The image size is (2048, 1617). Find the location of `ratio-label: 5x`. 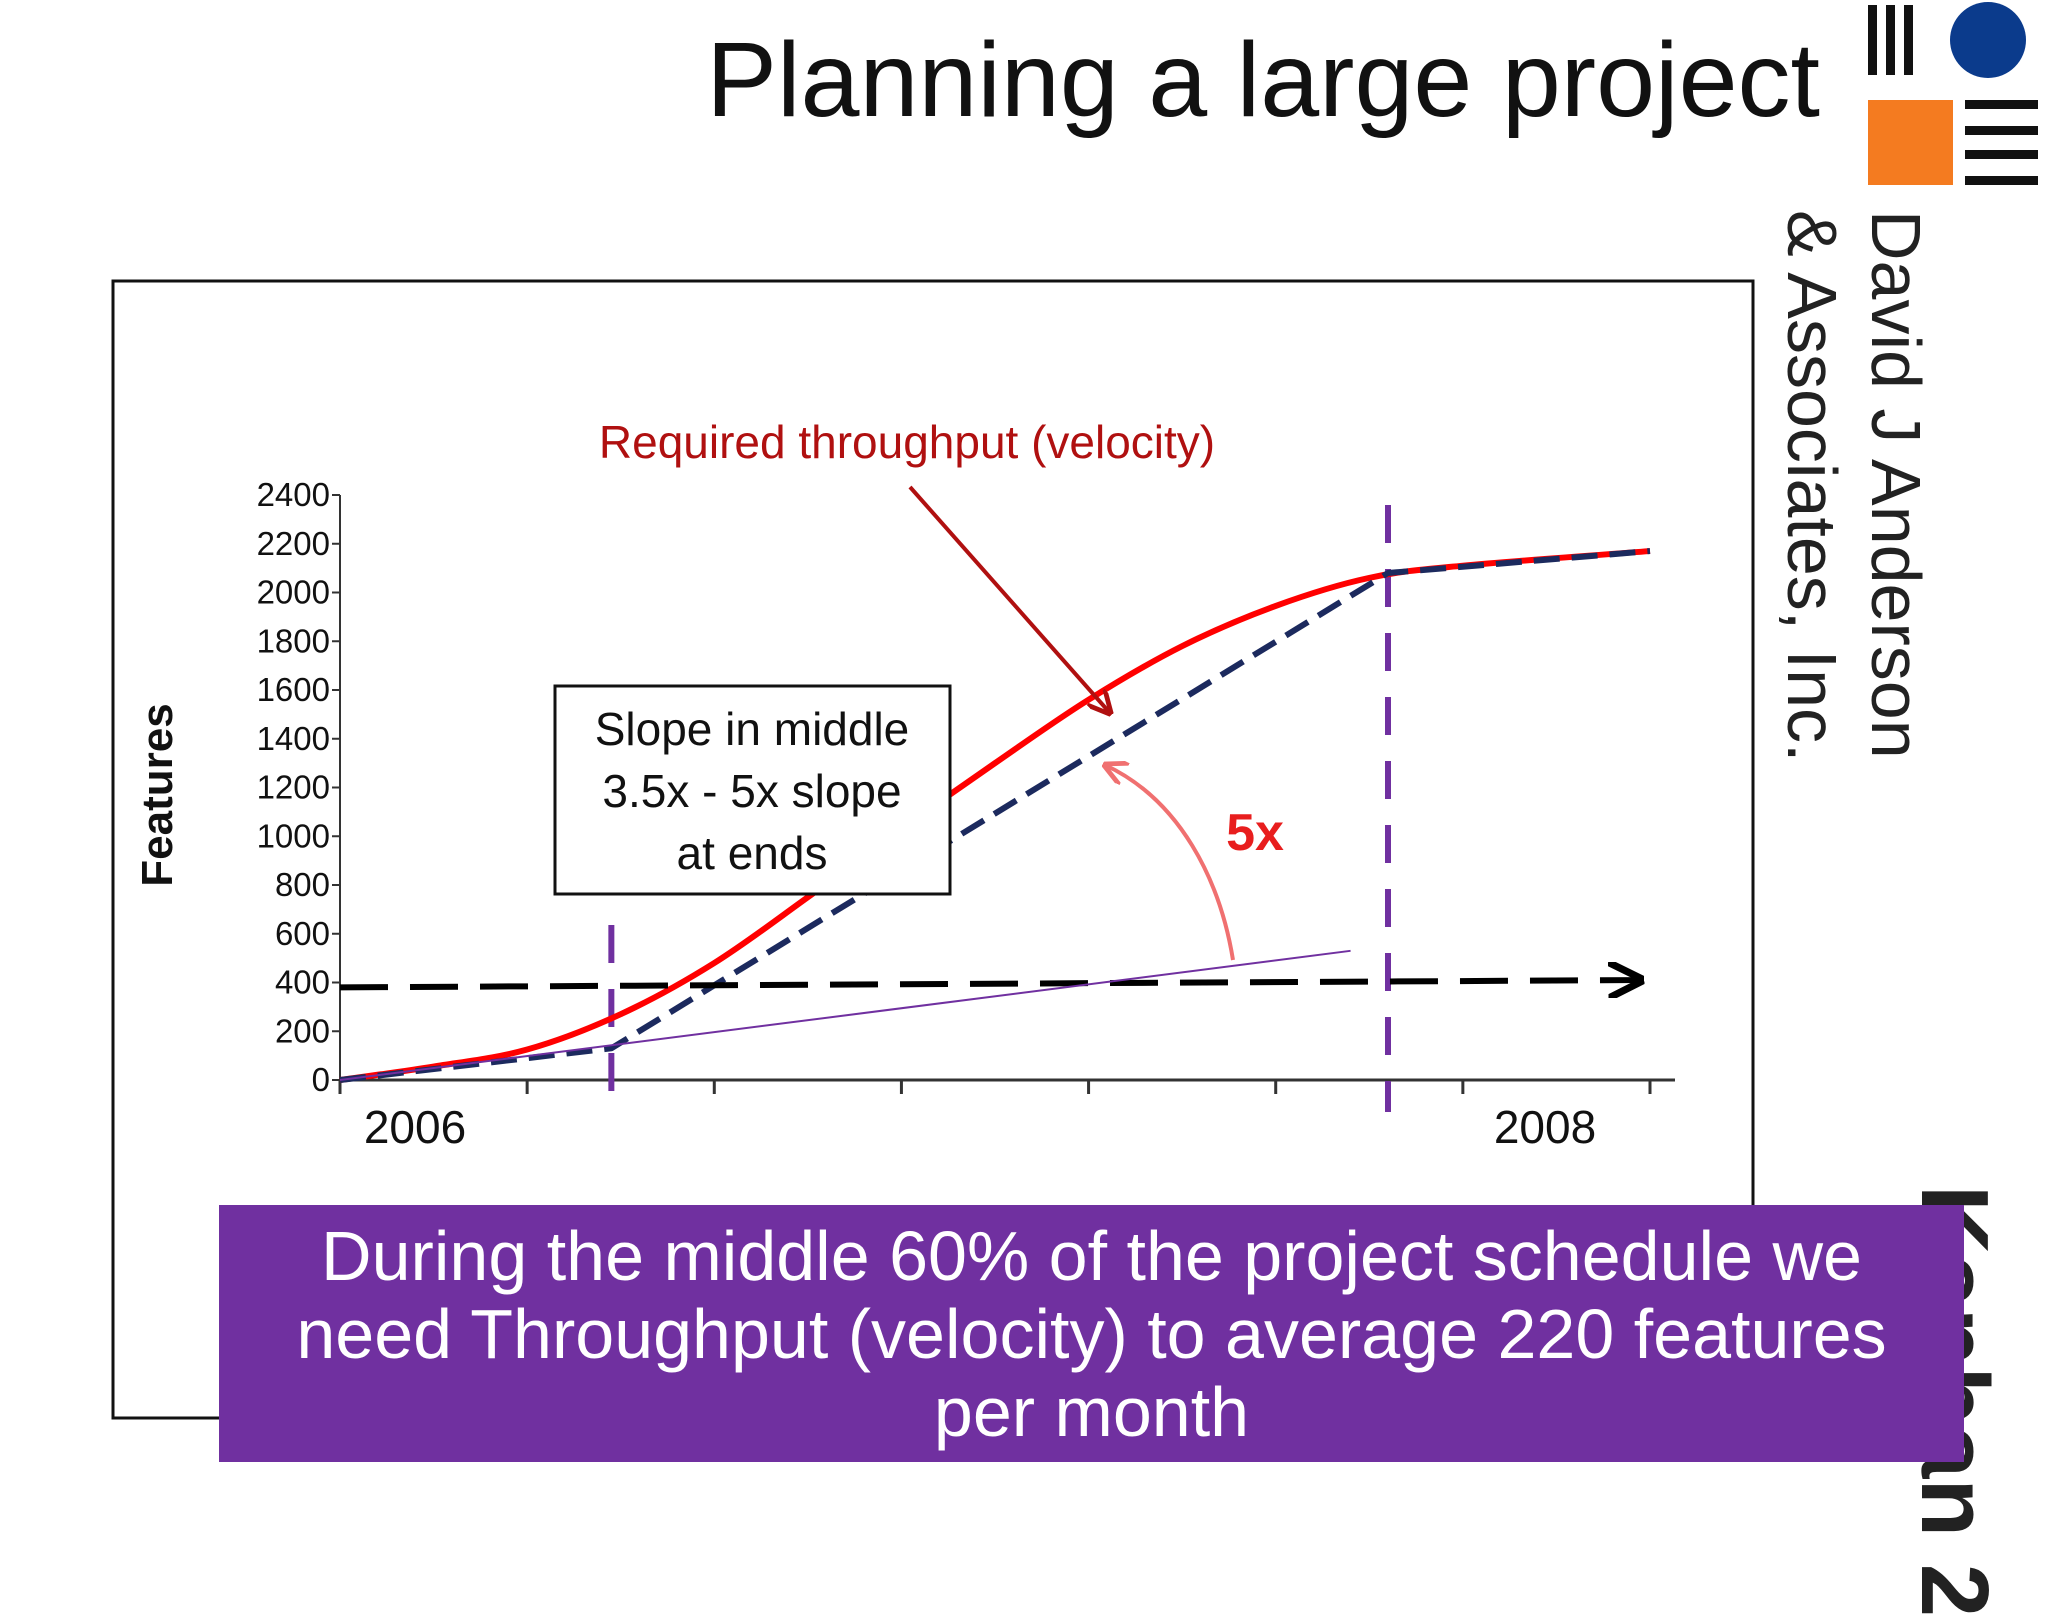

ratio-label: 5x is located at coordinates (1255, 833).